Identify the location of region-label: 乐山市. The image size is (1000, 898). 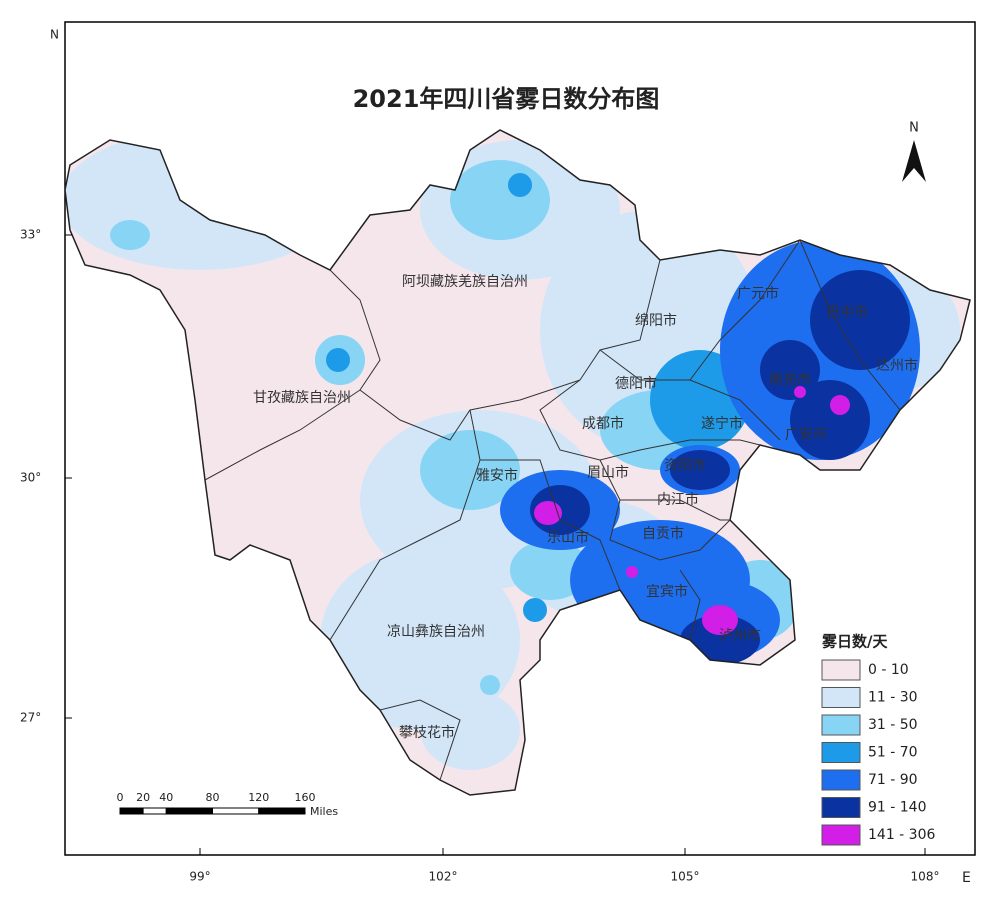
(568, 537).